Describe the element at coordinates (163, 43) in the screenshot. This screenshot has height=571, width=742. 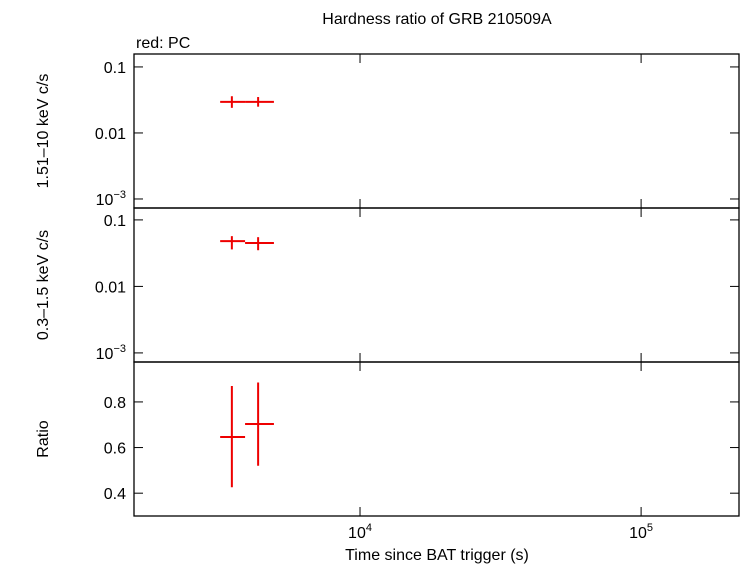
I see `subtitle: red: PC` at that location.